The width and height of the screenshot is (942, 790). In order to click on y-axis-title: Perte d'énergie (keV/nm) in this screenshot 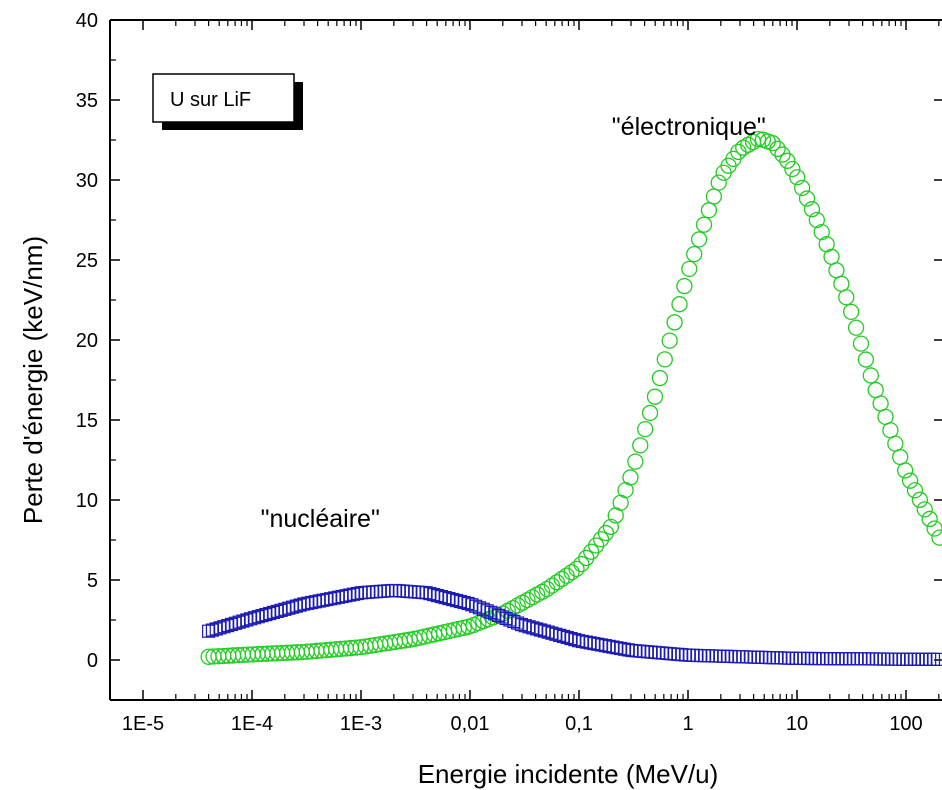, I will do `click(33, 380)`.